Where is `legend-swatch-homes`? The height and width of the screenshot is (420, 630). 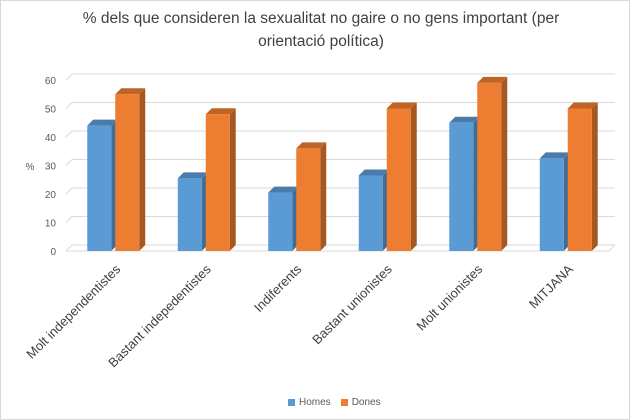
legend-swatch-homes is located at coordinates (291, 402).